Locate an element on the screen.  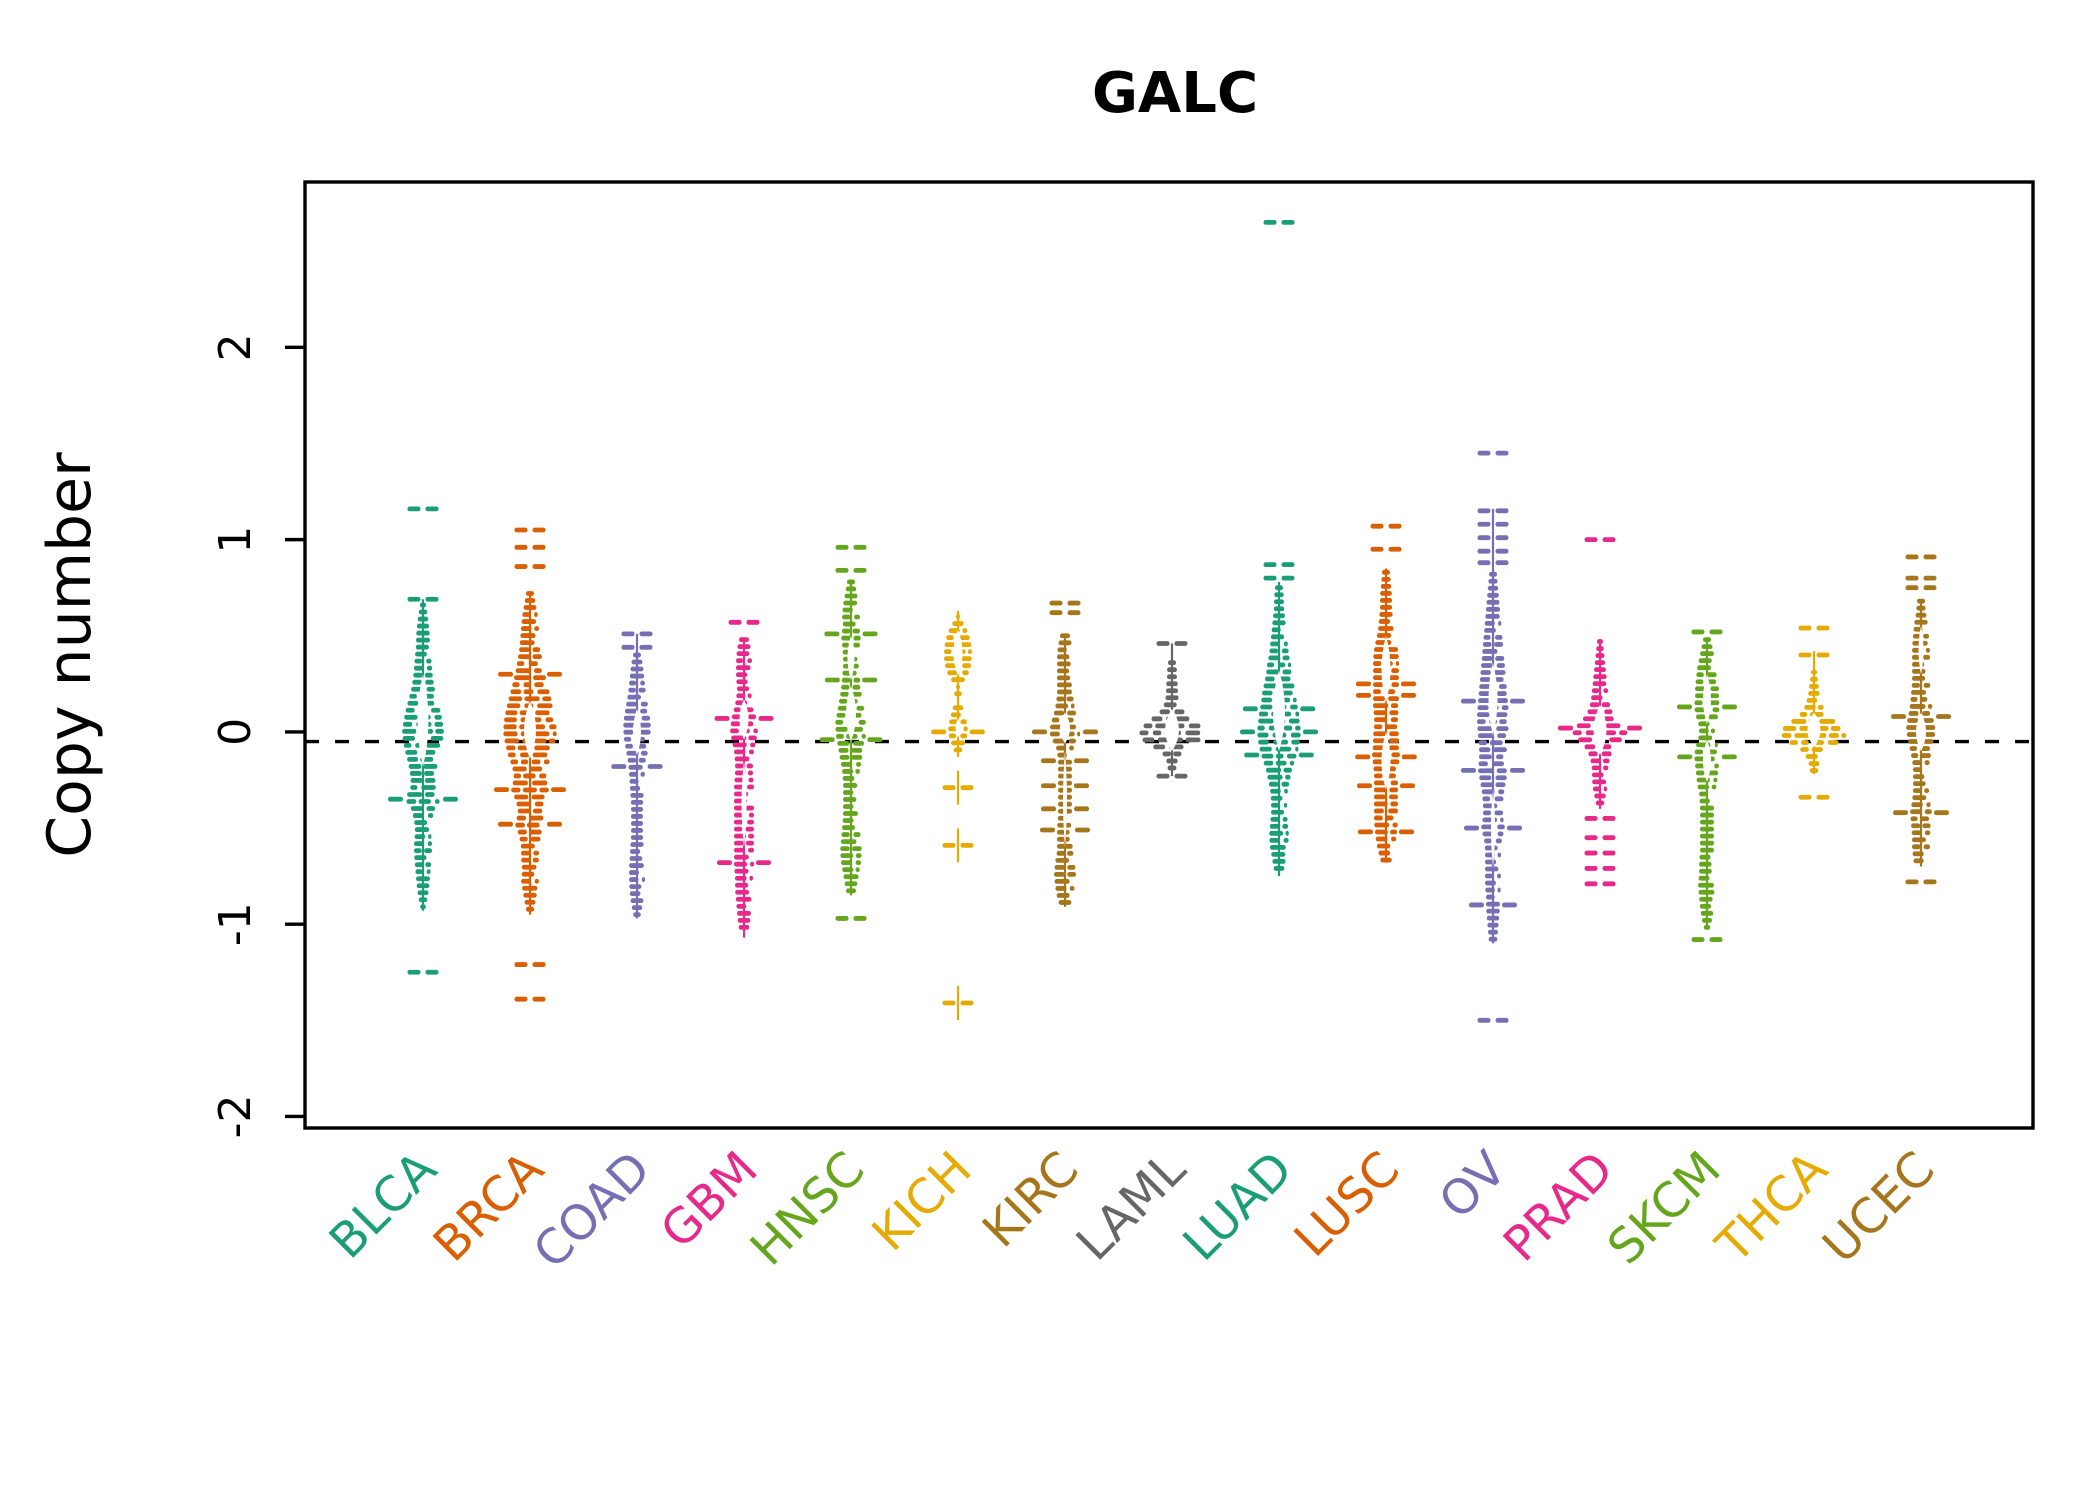
violin-SKCM is located at coordinates (1707, 785).